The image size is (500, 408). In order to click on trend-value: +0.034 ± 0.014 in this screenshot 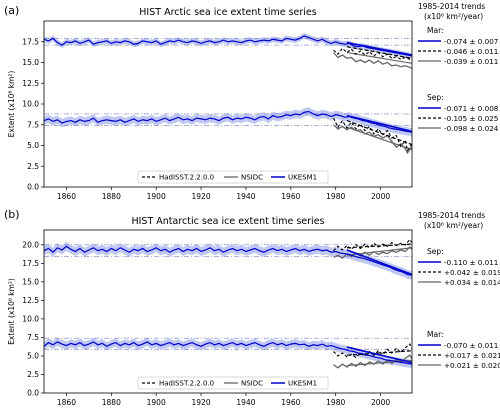, I will do `click(472, 282)`.